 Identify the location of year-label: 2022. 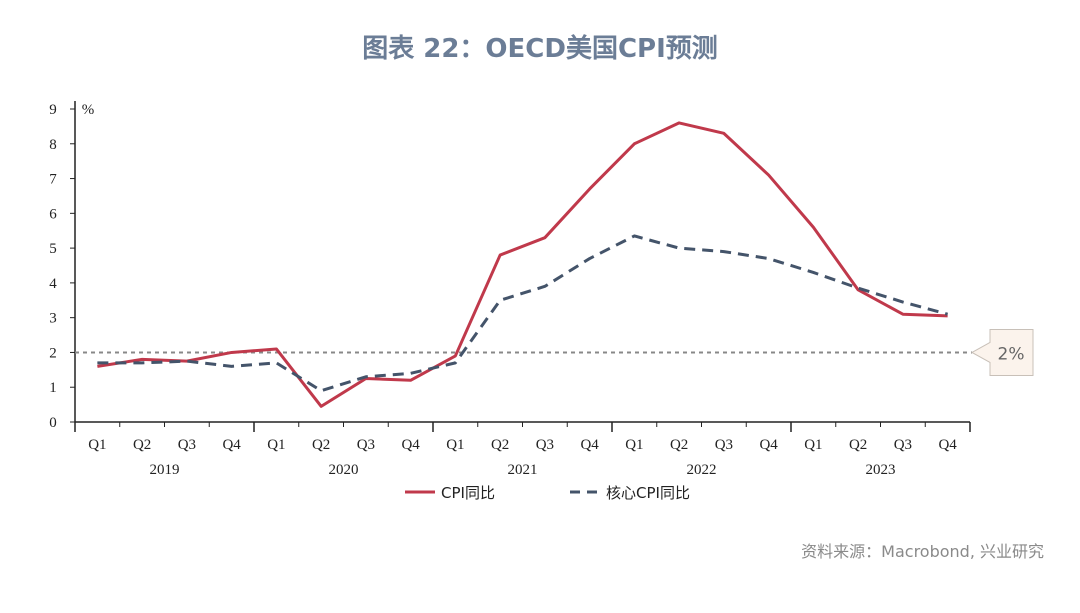
(702, 470).